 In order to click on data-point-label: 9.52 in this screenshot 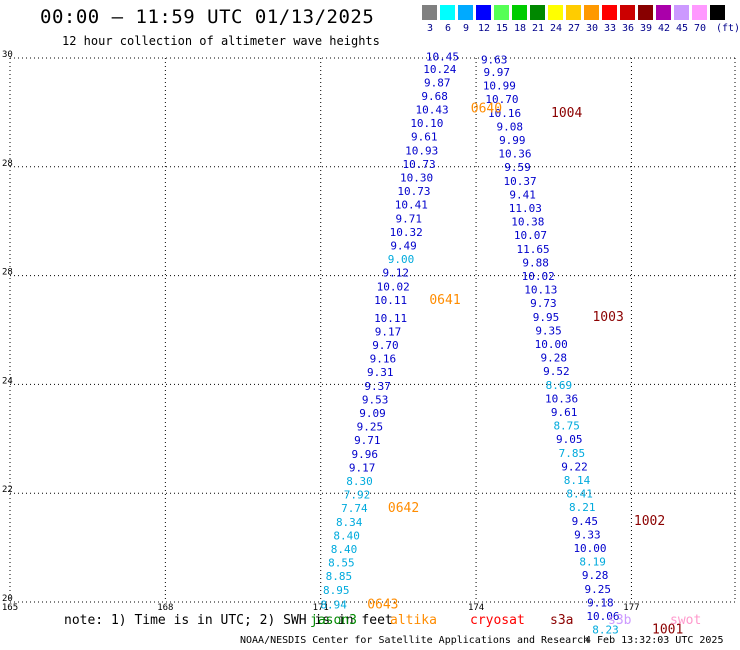, I will do `click(556, 371)`.